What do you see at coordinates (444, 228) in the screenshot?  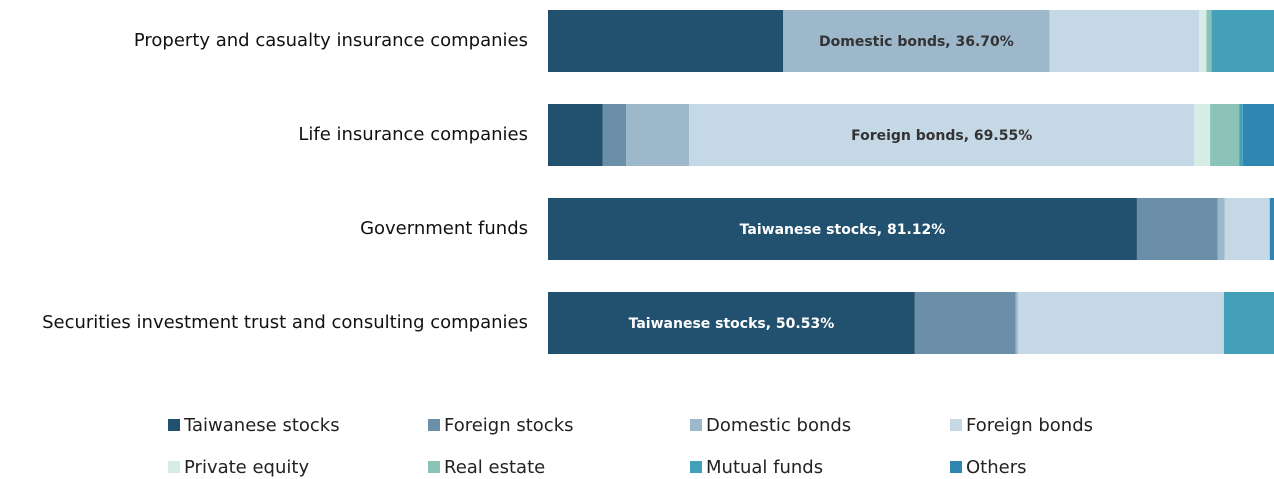 I see `category-label: Government funds` at bounding box center [444, 228].